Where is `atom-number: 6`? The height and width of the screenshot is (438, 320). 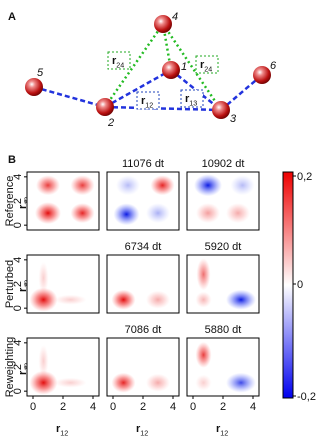 atom-number: 6 is located at coordinates (273, 66).